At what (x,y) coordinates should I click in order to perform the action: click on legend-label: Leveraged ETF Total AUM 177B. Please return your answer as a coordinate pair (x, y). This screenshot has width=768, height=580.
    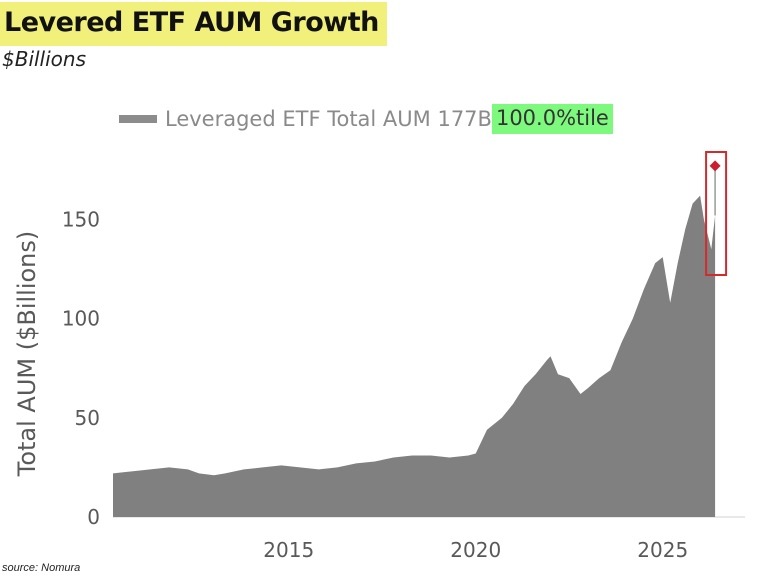
    Looking at the image, I should click on (328, 119).